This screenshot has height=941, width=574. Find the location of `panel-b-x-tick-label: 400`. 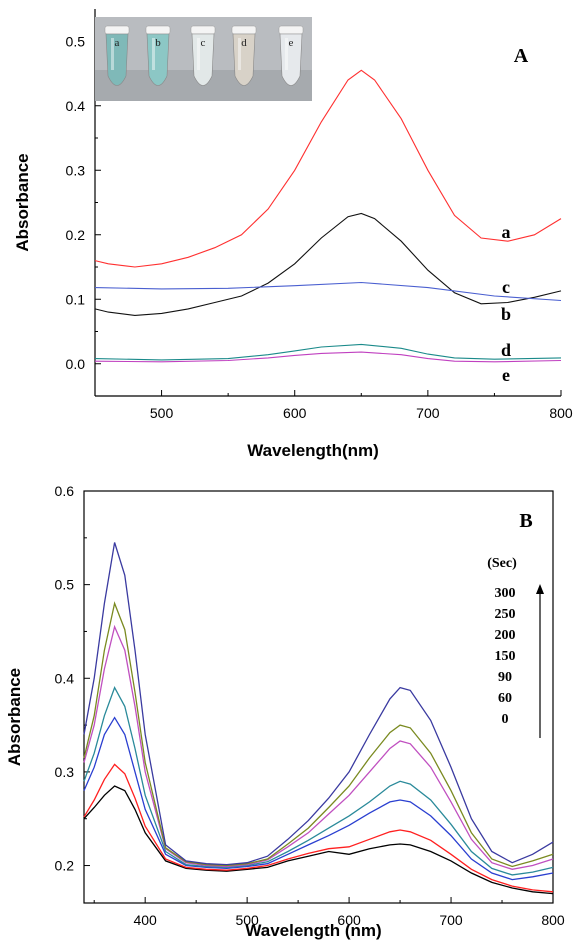

panel-b-x-tick-label: 400 is located at coordinates (145, 920).